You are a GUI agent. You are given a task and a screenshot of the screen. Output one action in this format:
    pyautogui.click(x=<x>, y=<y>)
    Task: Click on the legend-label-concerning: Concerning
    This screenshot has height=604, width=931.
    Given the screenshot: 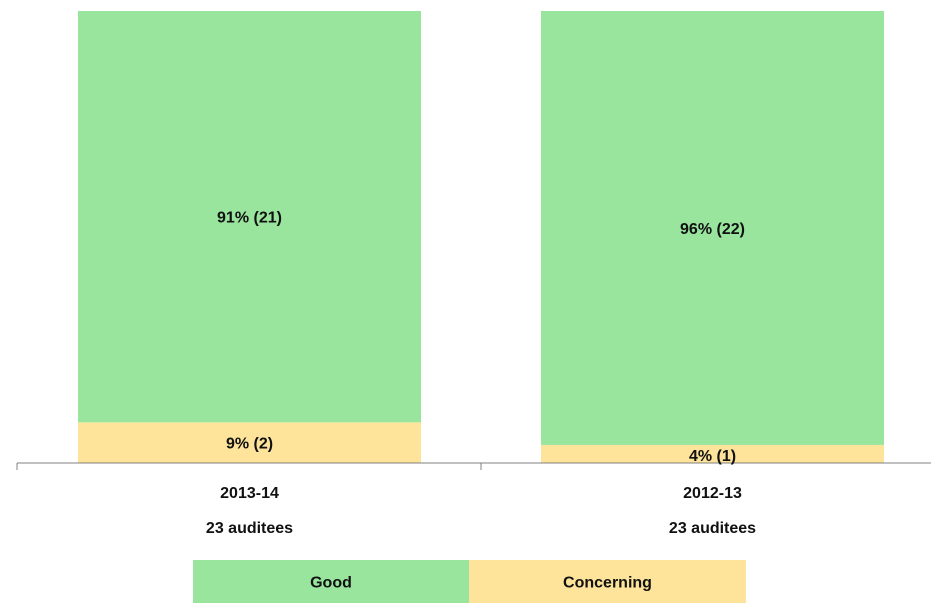 What is the action you would take?
    pyautogui.click(x=607, y=583)
    